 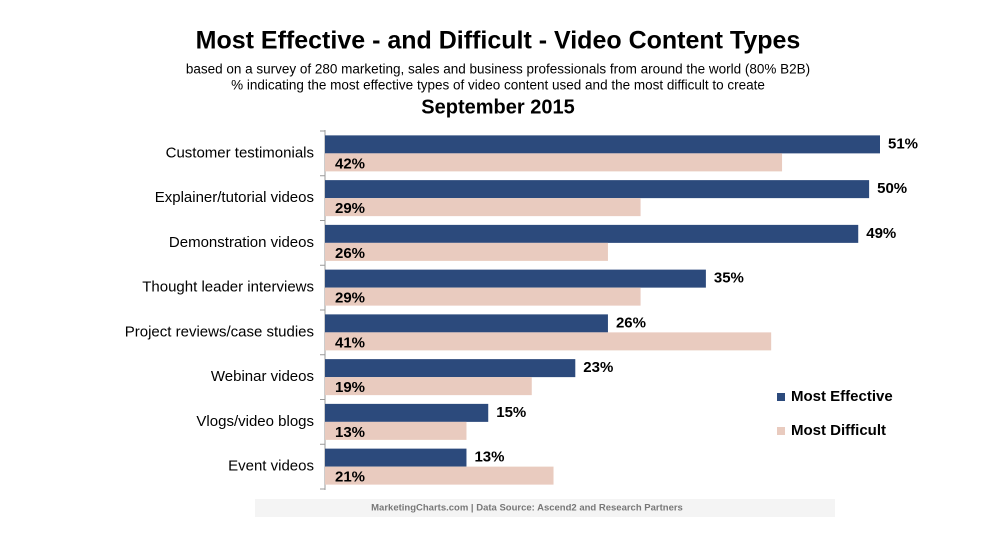 I want to click on y-tick-label: Demonstration videos, so click(x=241, y=242).